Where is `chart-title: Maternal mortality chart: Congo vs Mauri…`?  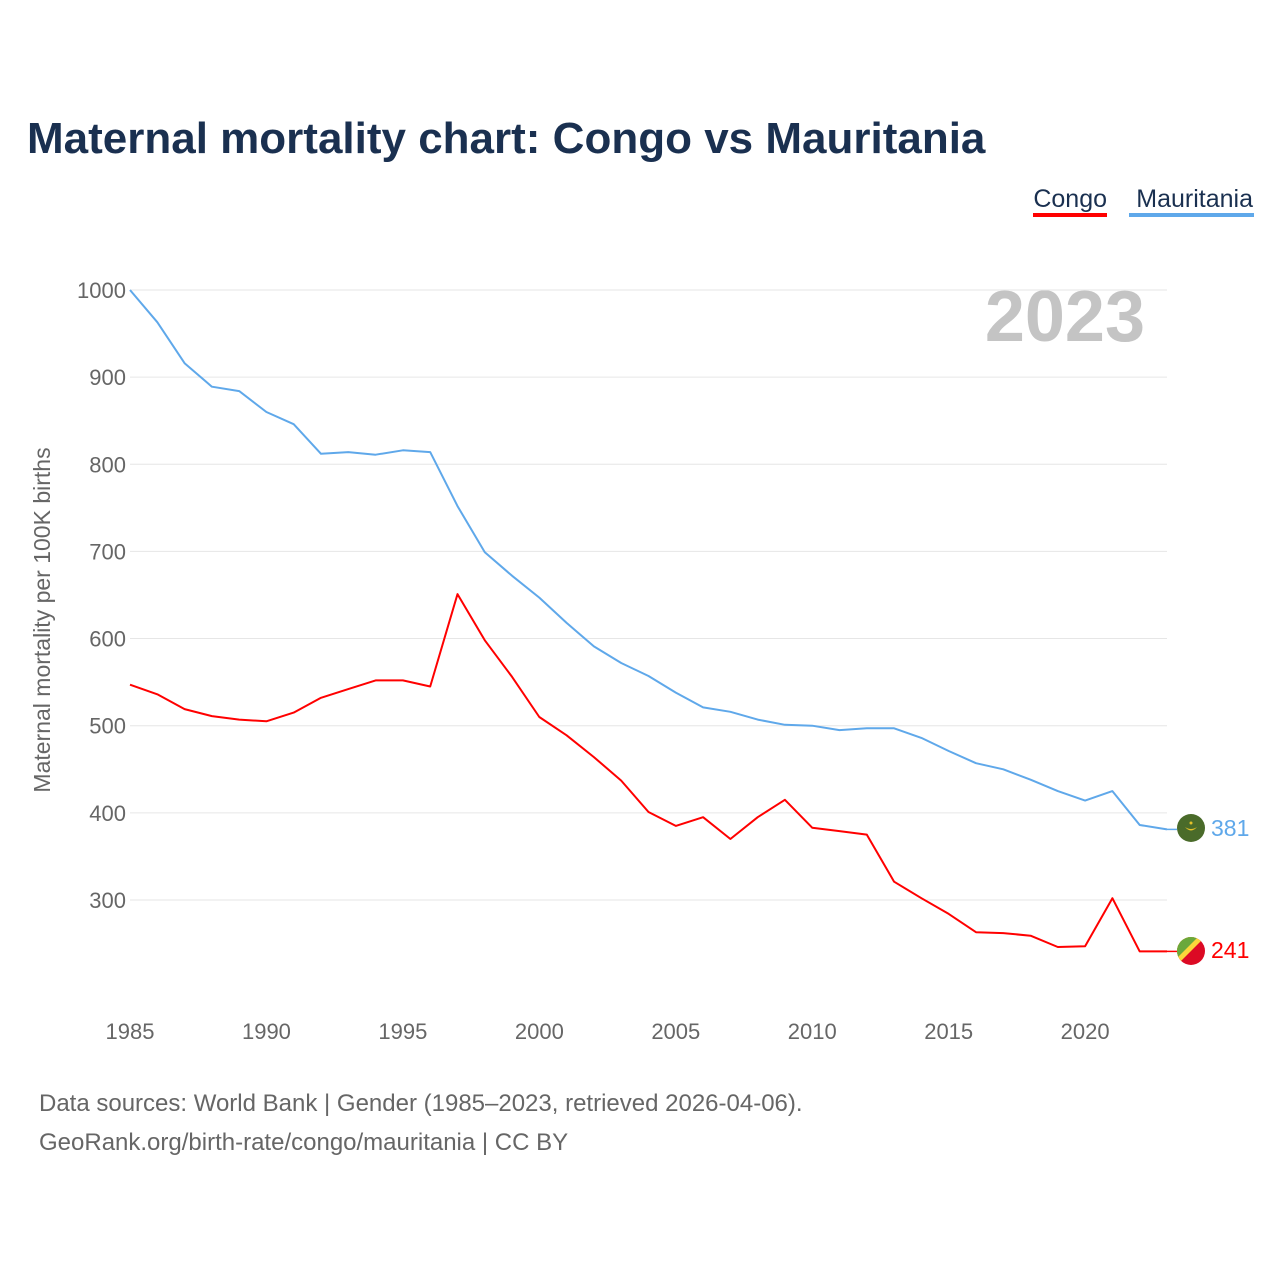
chart-title: Maternal mortality chart: Congo vs Mauri… is located at coordinates (506, 138).